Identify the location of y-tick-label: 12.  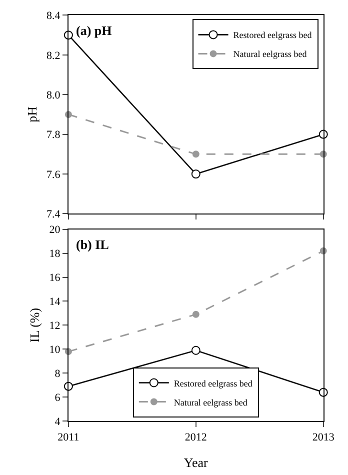
(54, 326).